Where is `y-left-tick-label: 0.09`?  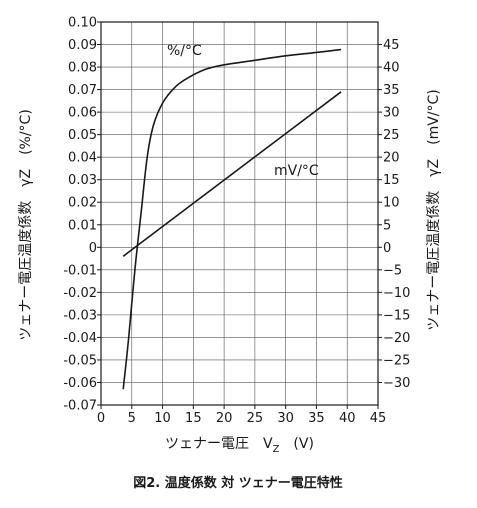 y-left-tick-label: 0.09 is located at coordinates (82, 45).